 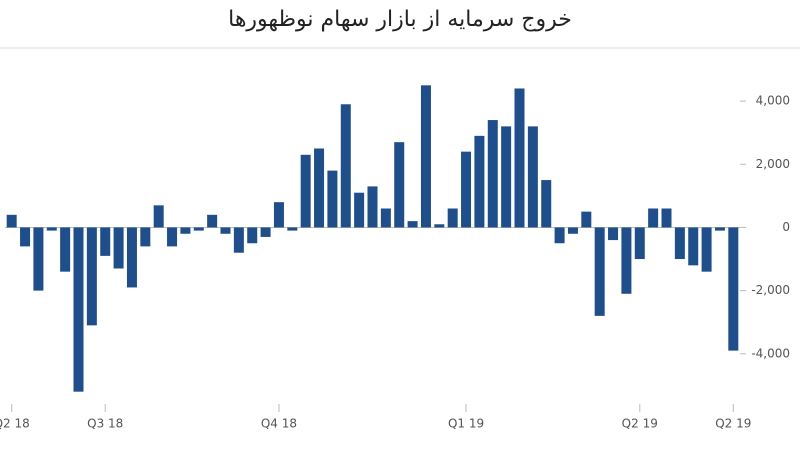 What do you see at coordinates (773, 101) in the screenshot?
I see `y-tick-label: 4,000` at bounding box center [773, 101].